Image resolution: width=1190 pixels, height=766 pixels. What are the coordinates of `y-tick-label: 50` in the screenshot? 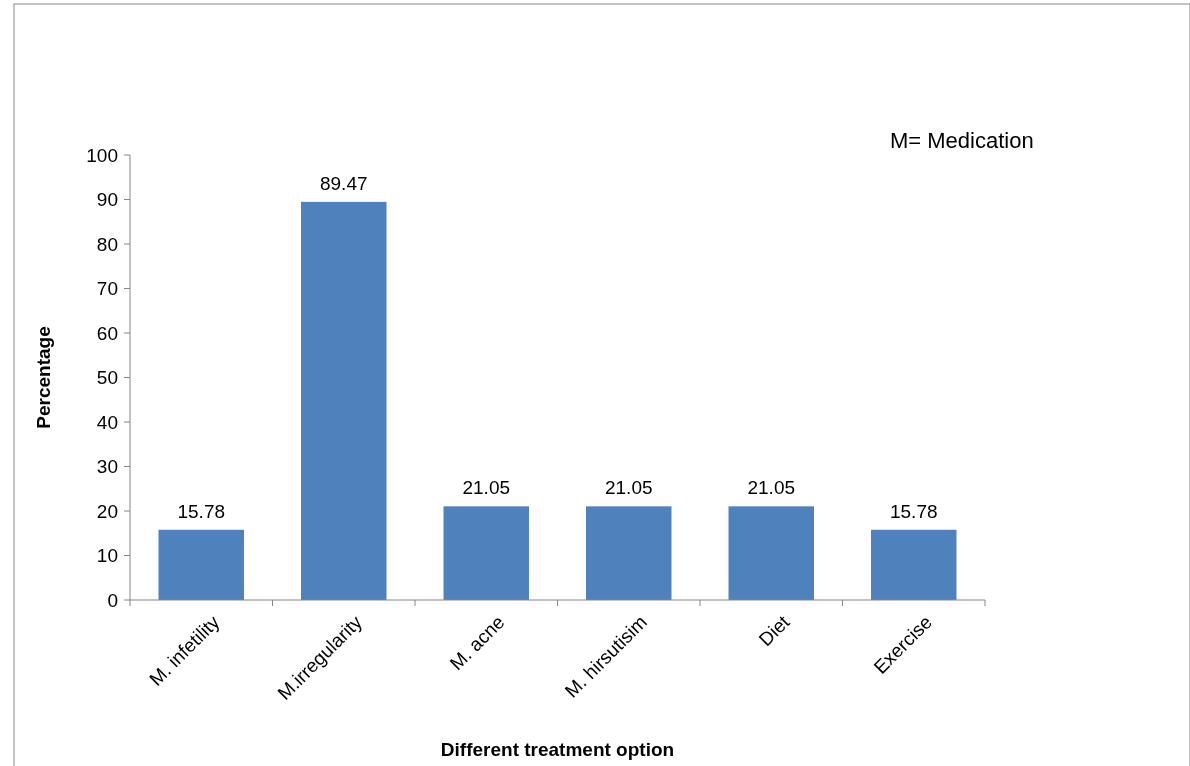 It's located at (107, 378).